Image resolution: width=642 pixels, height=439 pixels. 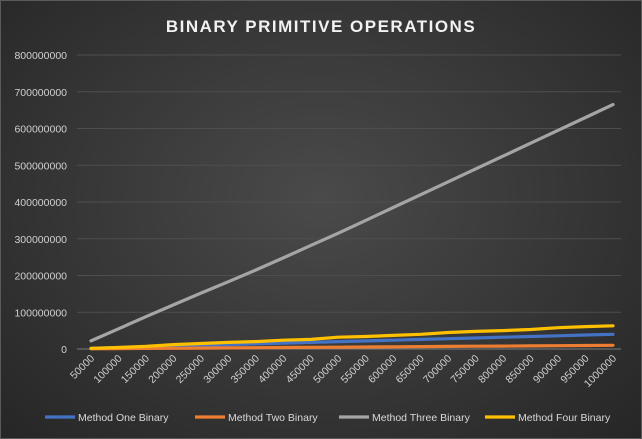 I want to click on y-tick-label: 600000000, so click(x=40, y=130).